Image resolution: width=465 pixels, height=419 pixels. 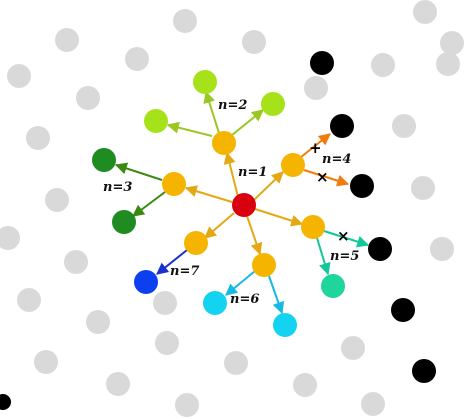 What do you see at coordinates (196, 243) in the screenshot?
I see `ring-node-n7` at bounding box center [196, 243].